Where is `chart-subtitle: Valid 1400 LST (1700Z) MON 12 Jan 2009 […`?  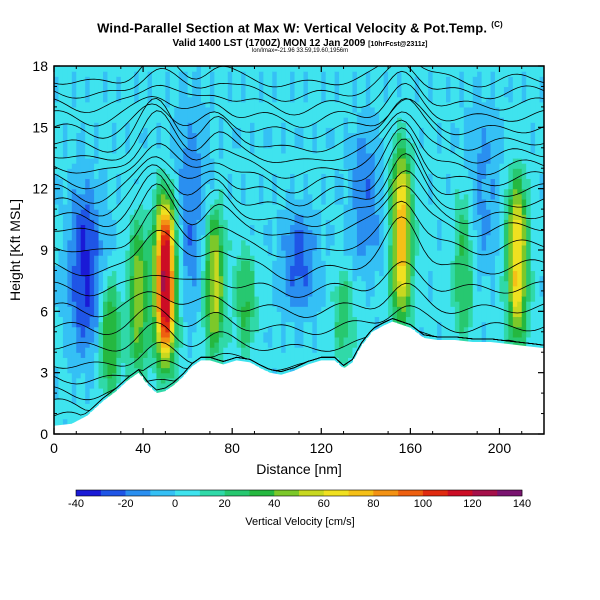
chart-subtitle: Valid 1400 LST (1700Z) MON 12 Jan 2009 [… is located at coordinates (300, 43).